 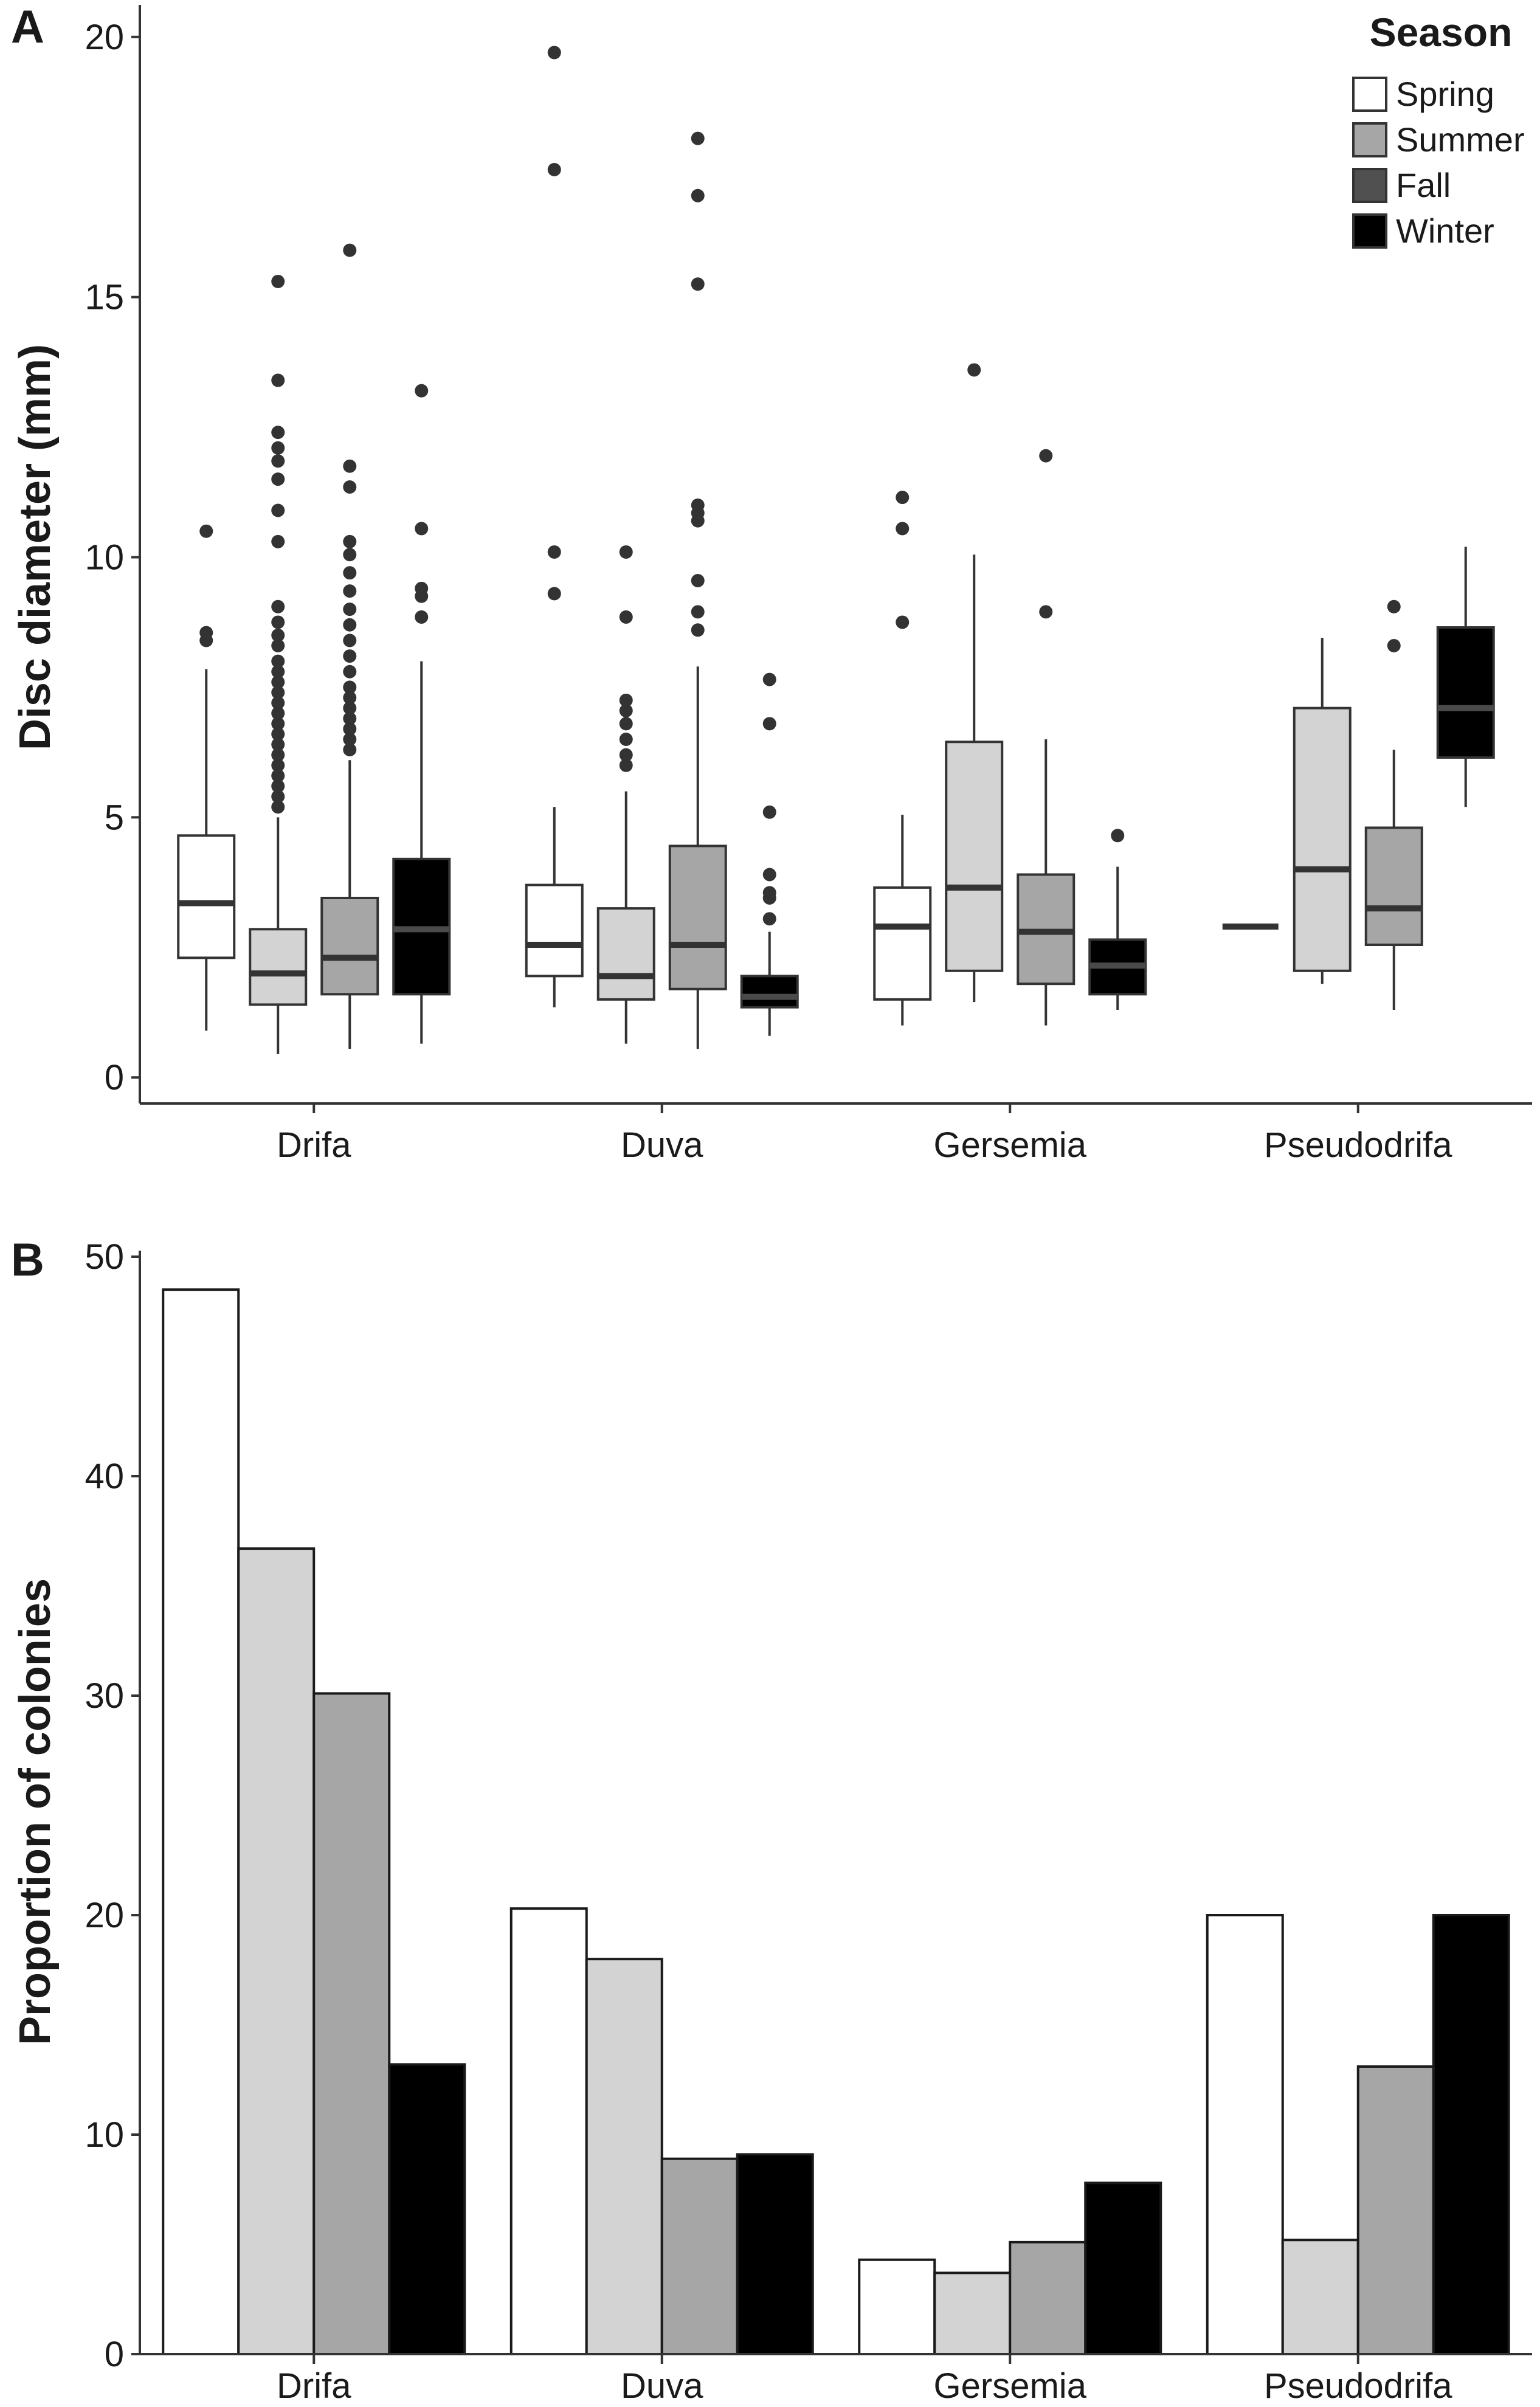 I want to click on panel-b-y-tick-label-40: 40, so click(x=104, y=1477).